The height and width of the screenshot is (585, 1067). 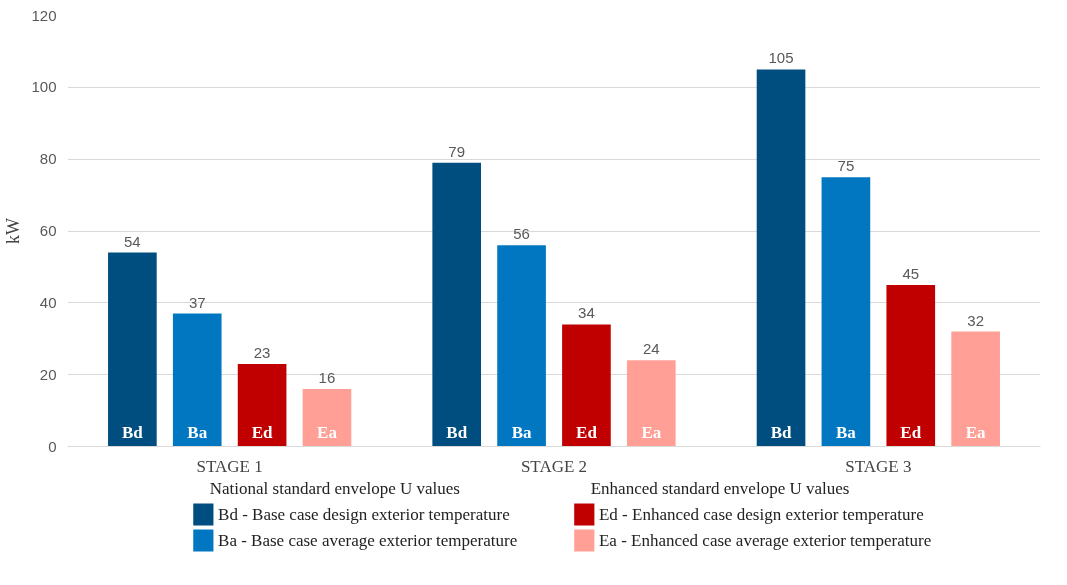 I want to click on legend-label: Ea - Enhanced case average exterior temperature, so click(x=765, y=540).